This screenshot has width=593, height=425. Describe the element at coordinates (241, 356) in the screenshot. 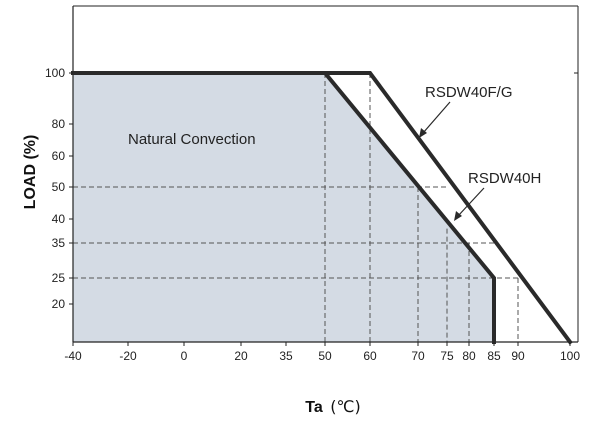

I see `x-tick-label-20: 20` at that location.